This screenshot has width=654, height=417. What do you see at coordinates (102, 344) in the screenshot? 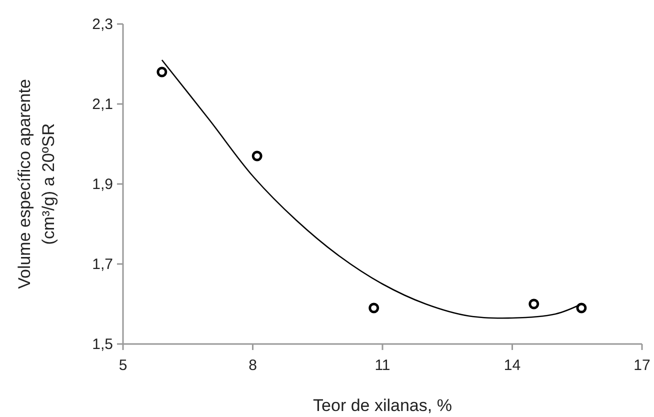
I see `y-tick-label: 1,5` at bounding box center [102, 344].